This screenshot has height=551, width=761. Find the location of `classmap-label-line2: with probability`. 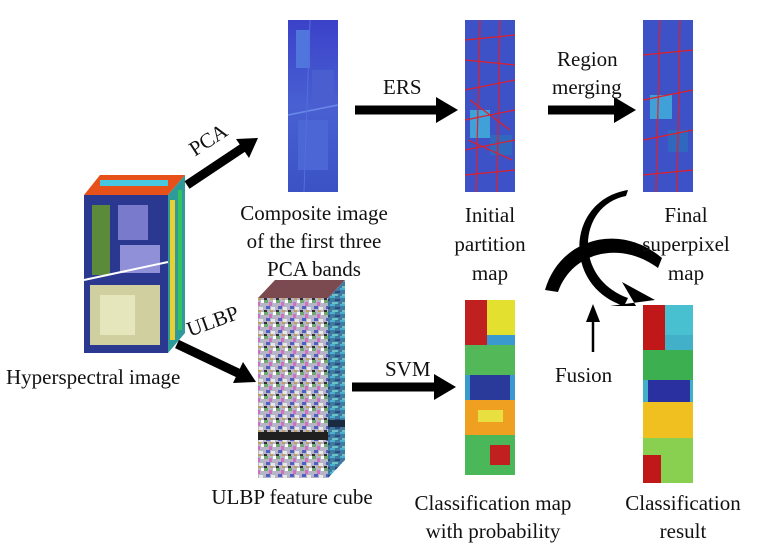

classmap-label-line2: with probability is located at coordinates (493, 531).